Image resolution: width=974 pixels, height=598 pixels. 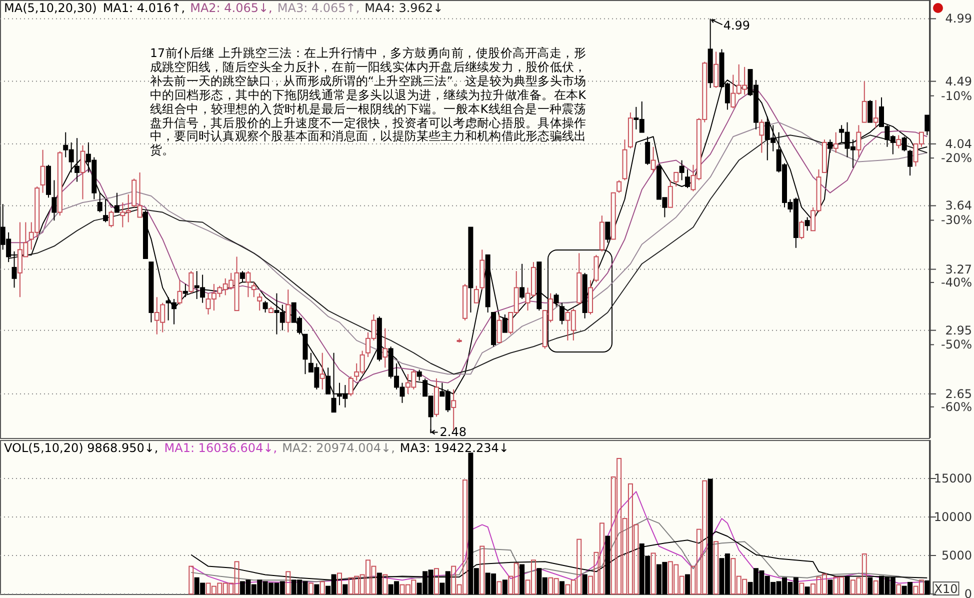 What do you see at coordinates (958, 393) in the screenshot?
I see `y-tick-label: 2.65` at bounding box center [958, 393].